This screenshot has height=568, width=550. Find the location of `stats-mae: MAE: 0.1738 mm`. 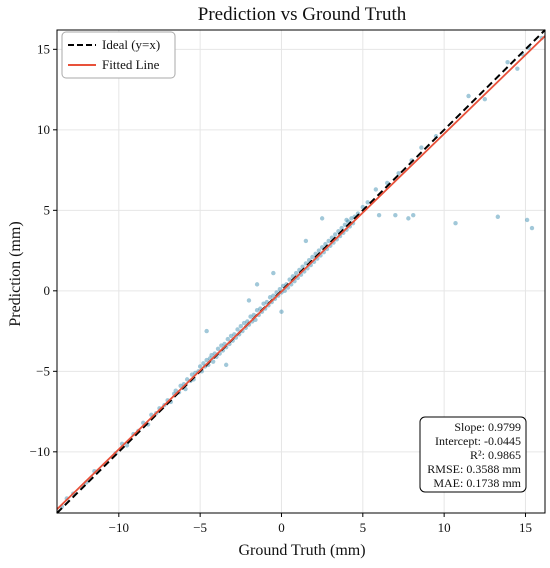

stats-mae: MAE: 0.1738 mm is located at coordinates (477, 483).